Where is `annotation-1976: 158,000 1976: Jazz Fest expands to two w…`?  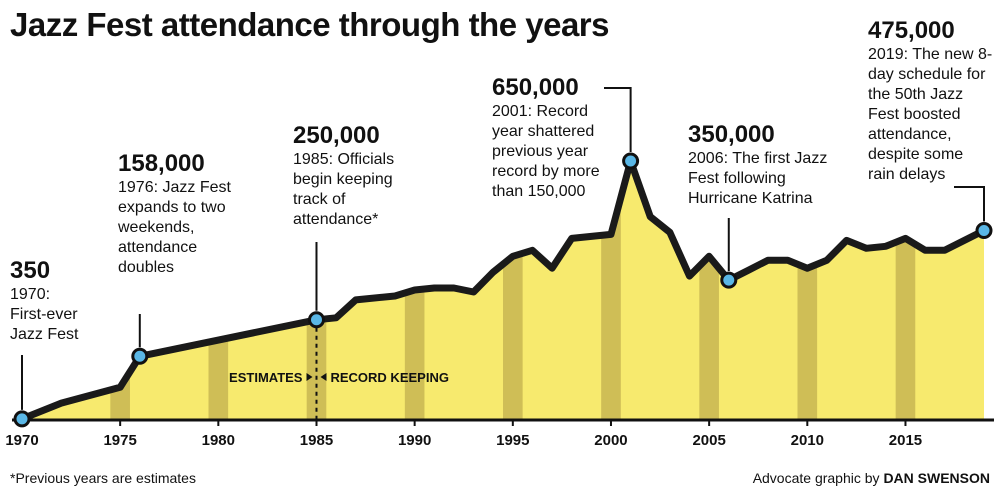
annotation-1976: 158,000 1976: Jazz Fest expands to two w… is located at coordinates (177, 214).